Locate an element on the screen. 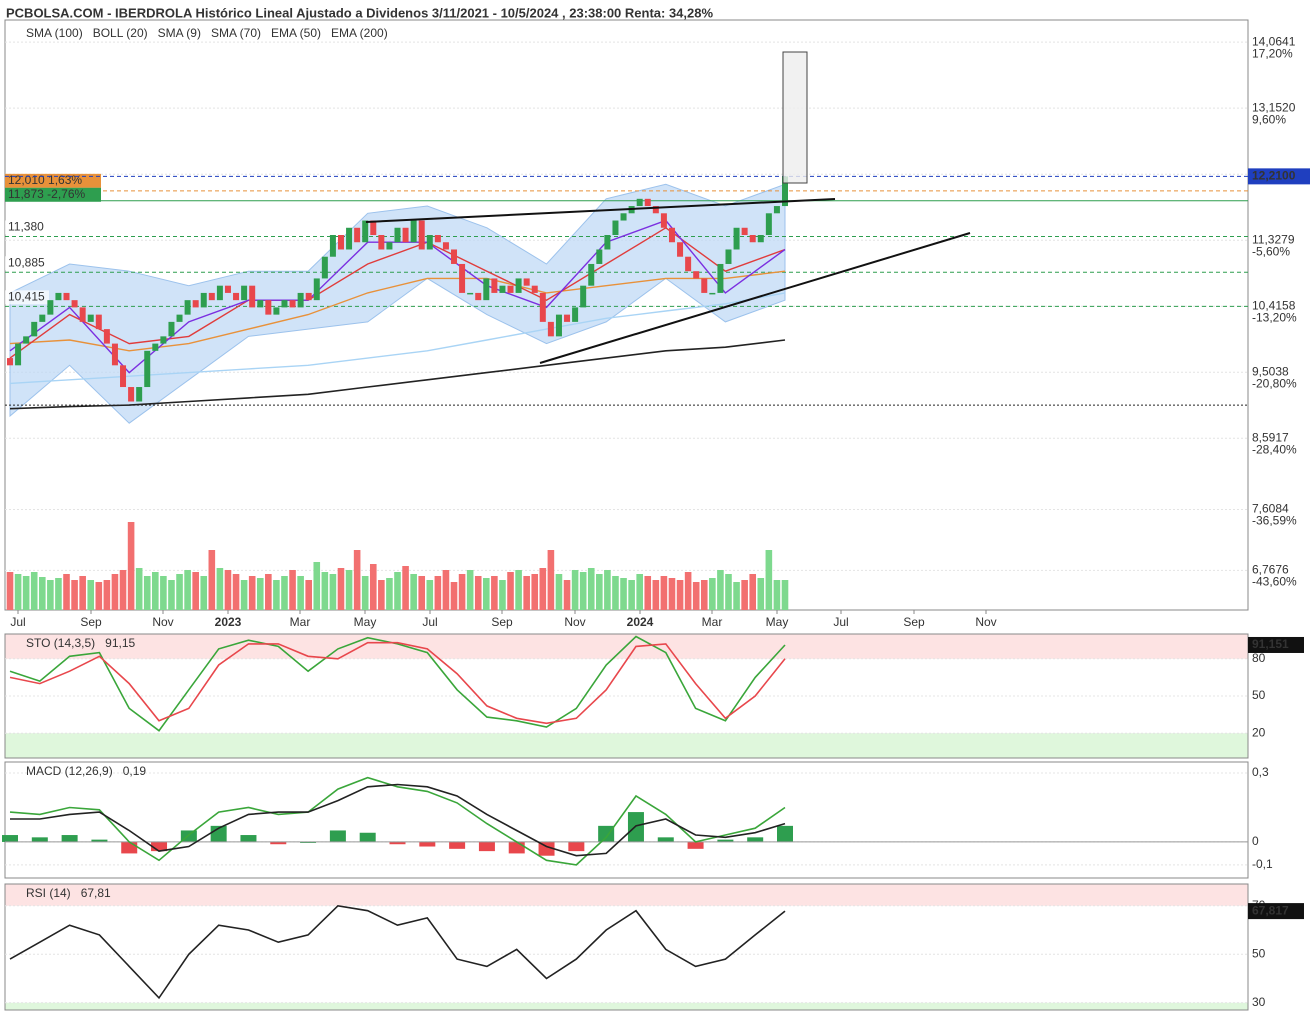 Image resolution: width=1314 pixels, height=1013 pixels. y-tick-pct: -5,60% is located at coordinates (1271, 251).